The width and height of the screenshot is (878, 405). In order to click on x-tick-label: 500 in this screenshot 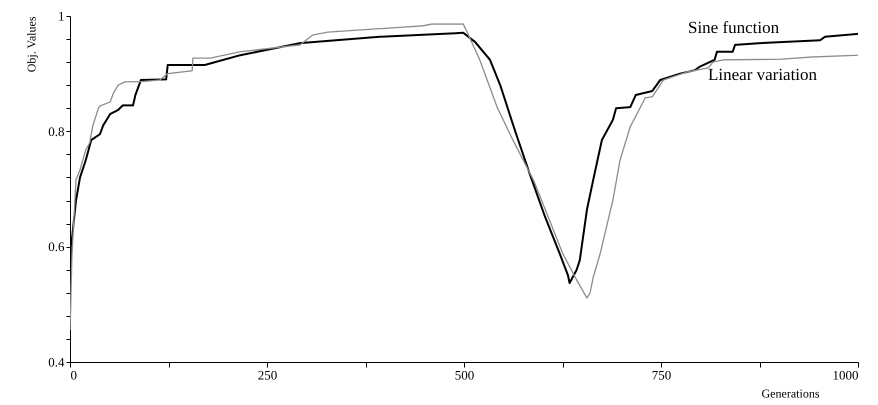, I will do `click(464, 375)`.